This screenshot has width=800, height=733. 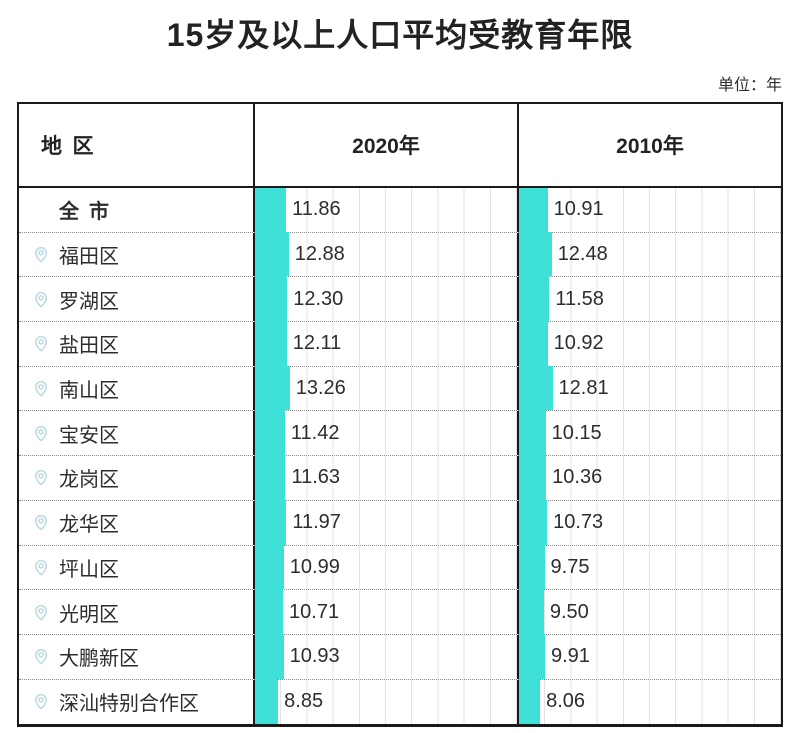 I want to click on value-2020: 10.99, so click(x=314, y=566).